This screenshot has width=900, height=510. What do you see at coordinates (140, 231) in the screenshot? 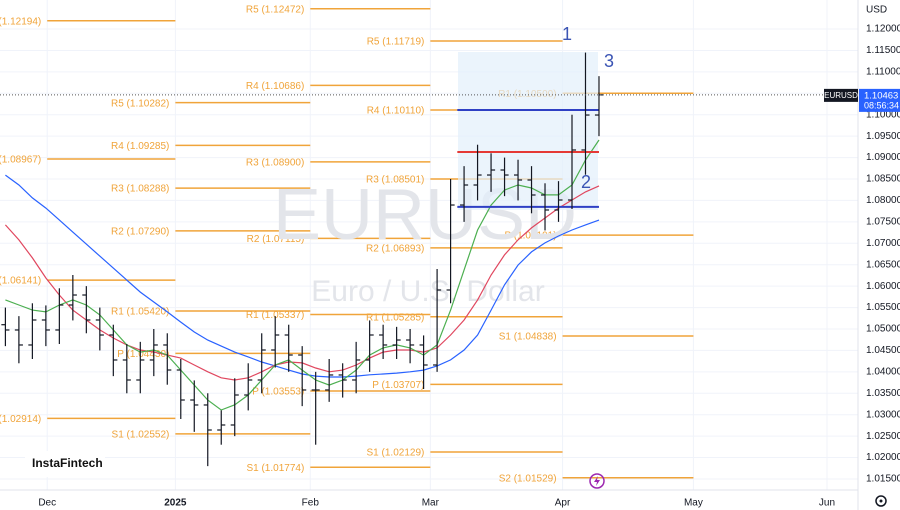
I see `pivot-label: R2 (1.07290)` at bounding box center [140, 231].